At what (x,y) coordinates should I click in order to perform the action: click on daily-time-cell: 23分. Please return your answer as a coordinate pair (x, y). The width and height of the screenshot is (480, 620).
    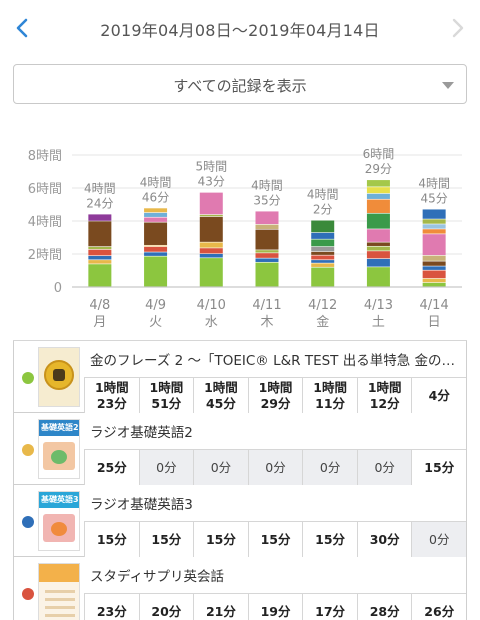
    Looking at the image, I should click on (111, 607).